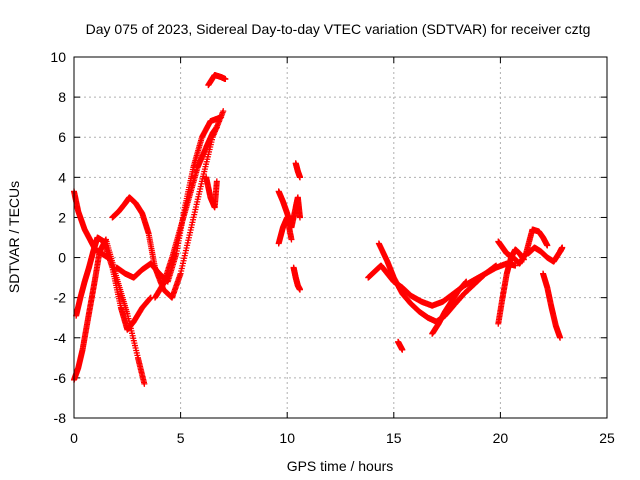 Image resolution: width=640 pixels, height=480 pixels. Describe the element at coordinates (62, 258) in the screenshot. I see `y-tick-label: 0` at that location.